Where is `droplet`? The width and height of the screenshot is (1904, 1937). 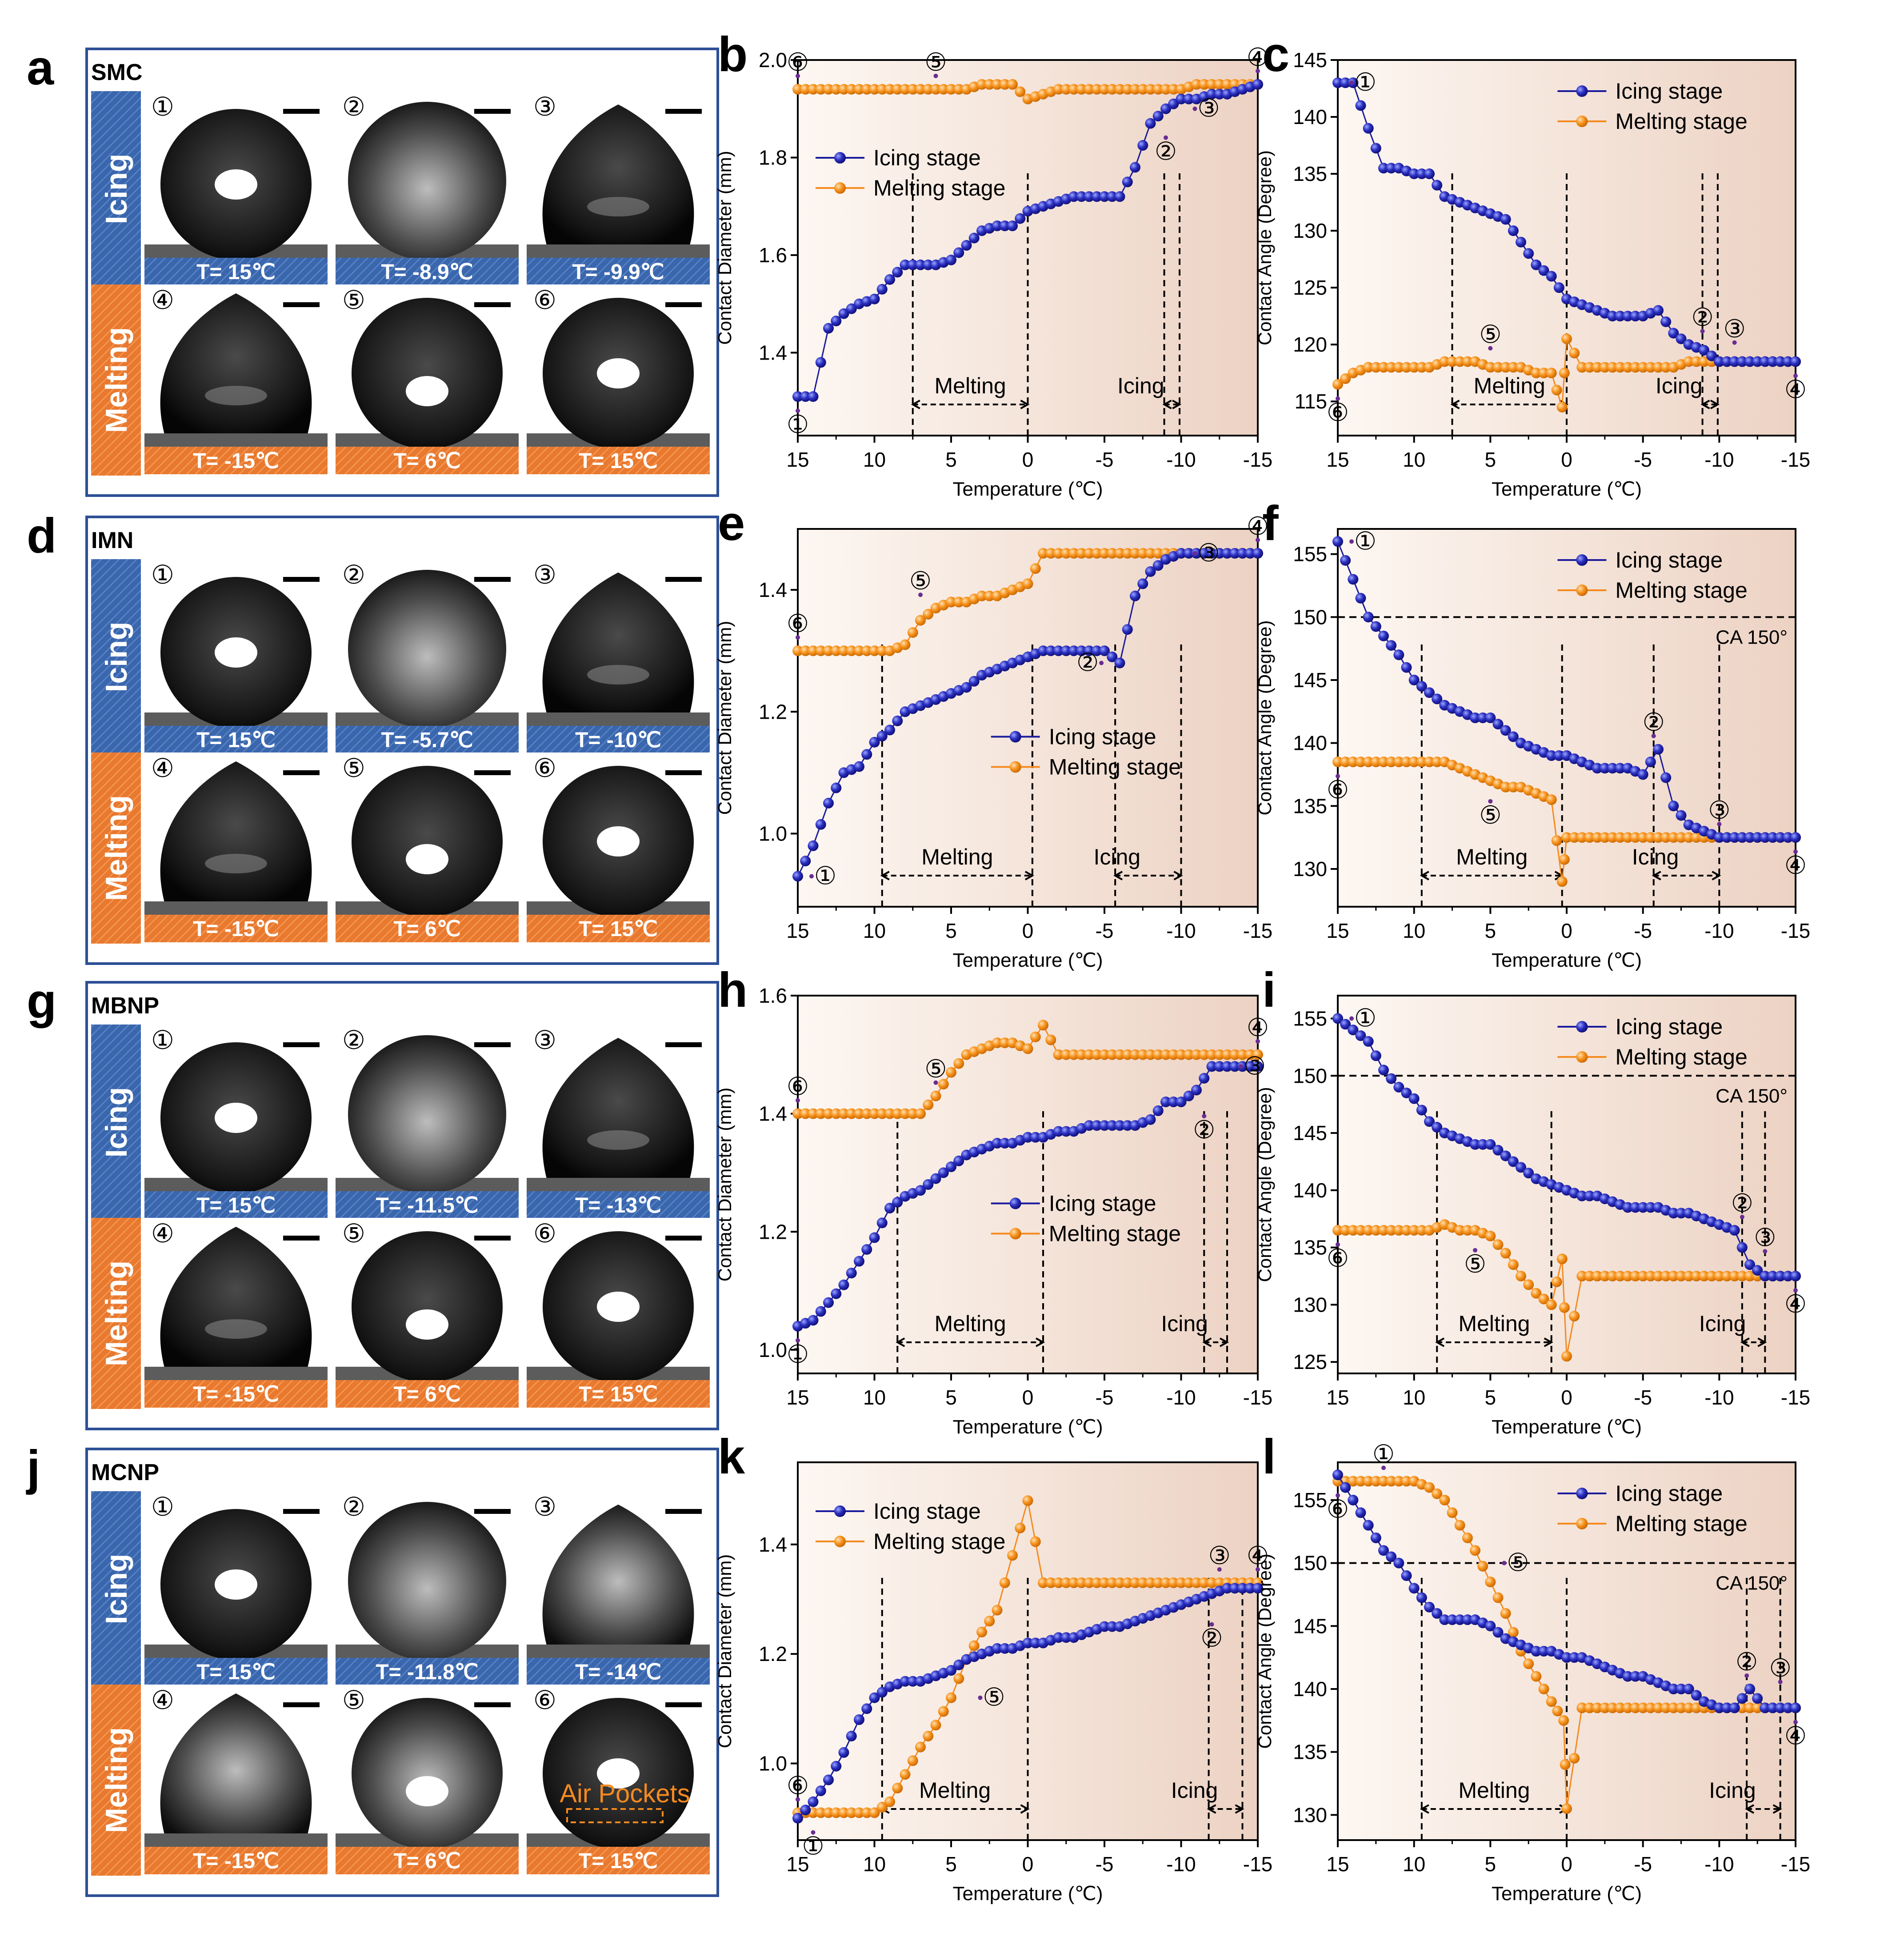
droplet is located at coordinates (427, 1581).